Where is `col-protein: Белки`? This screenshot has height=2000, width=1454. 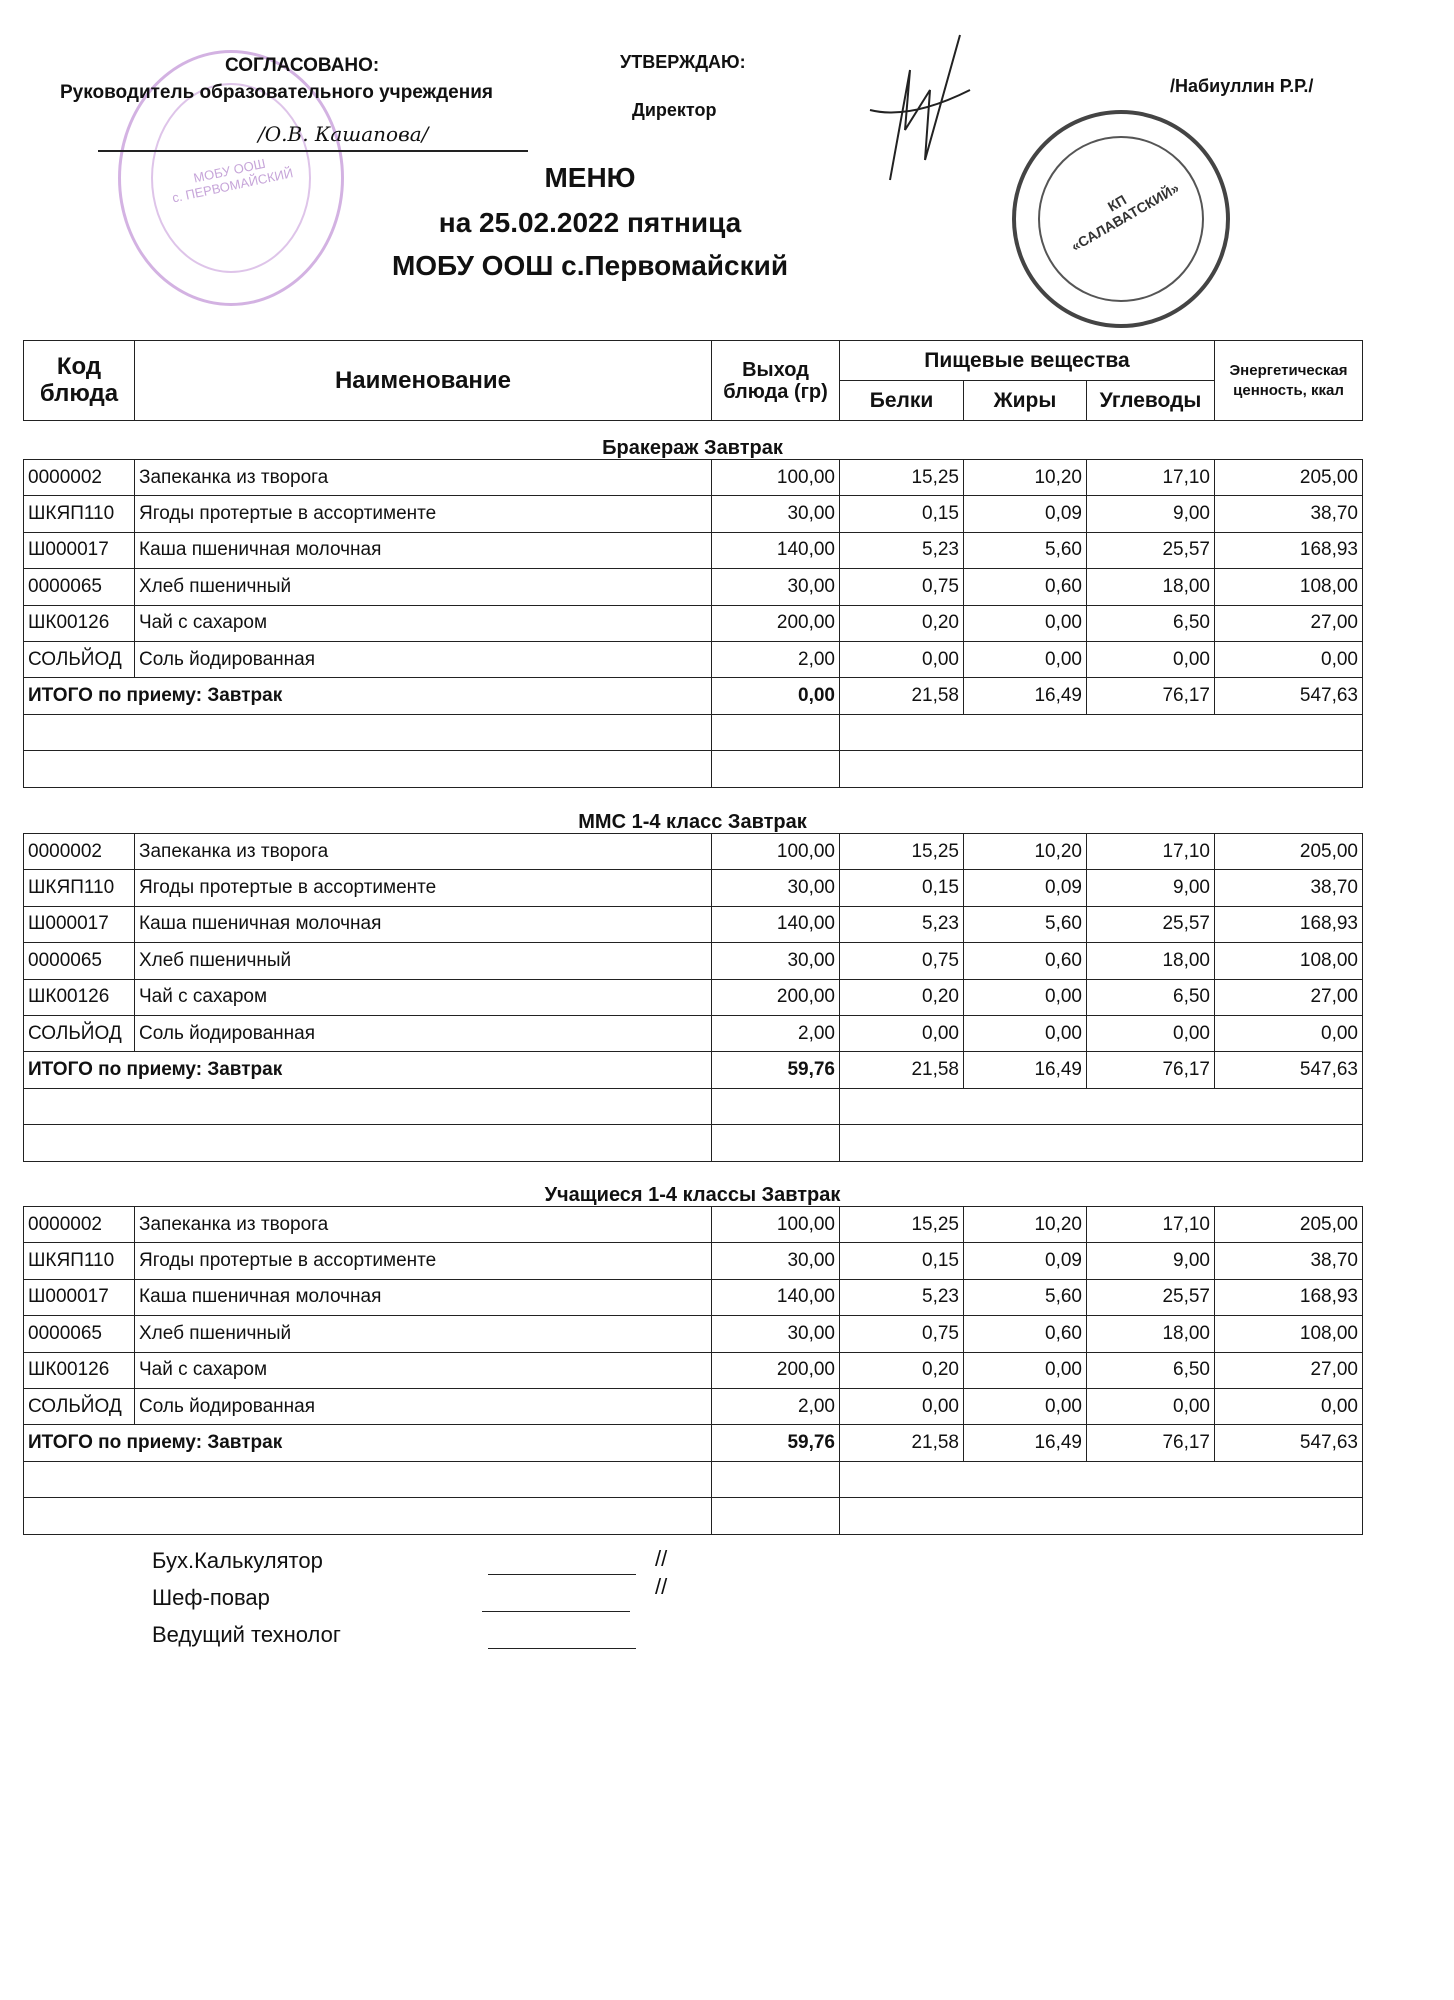 col-protein: Белки is located at coordinates (901, 400).